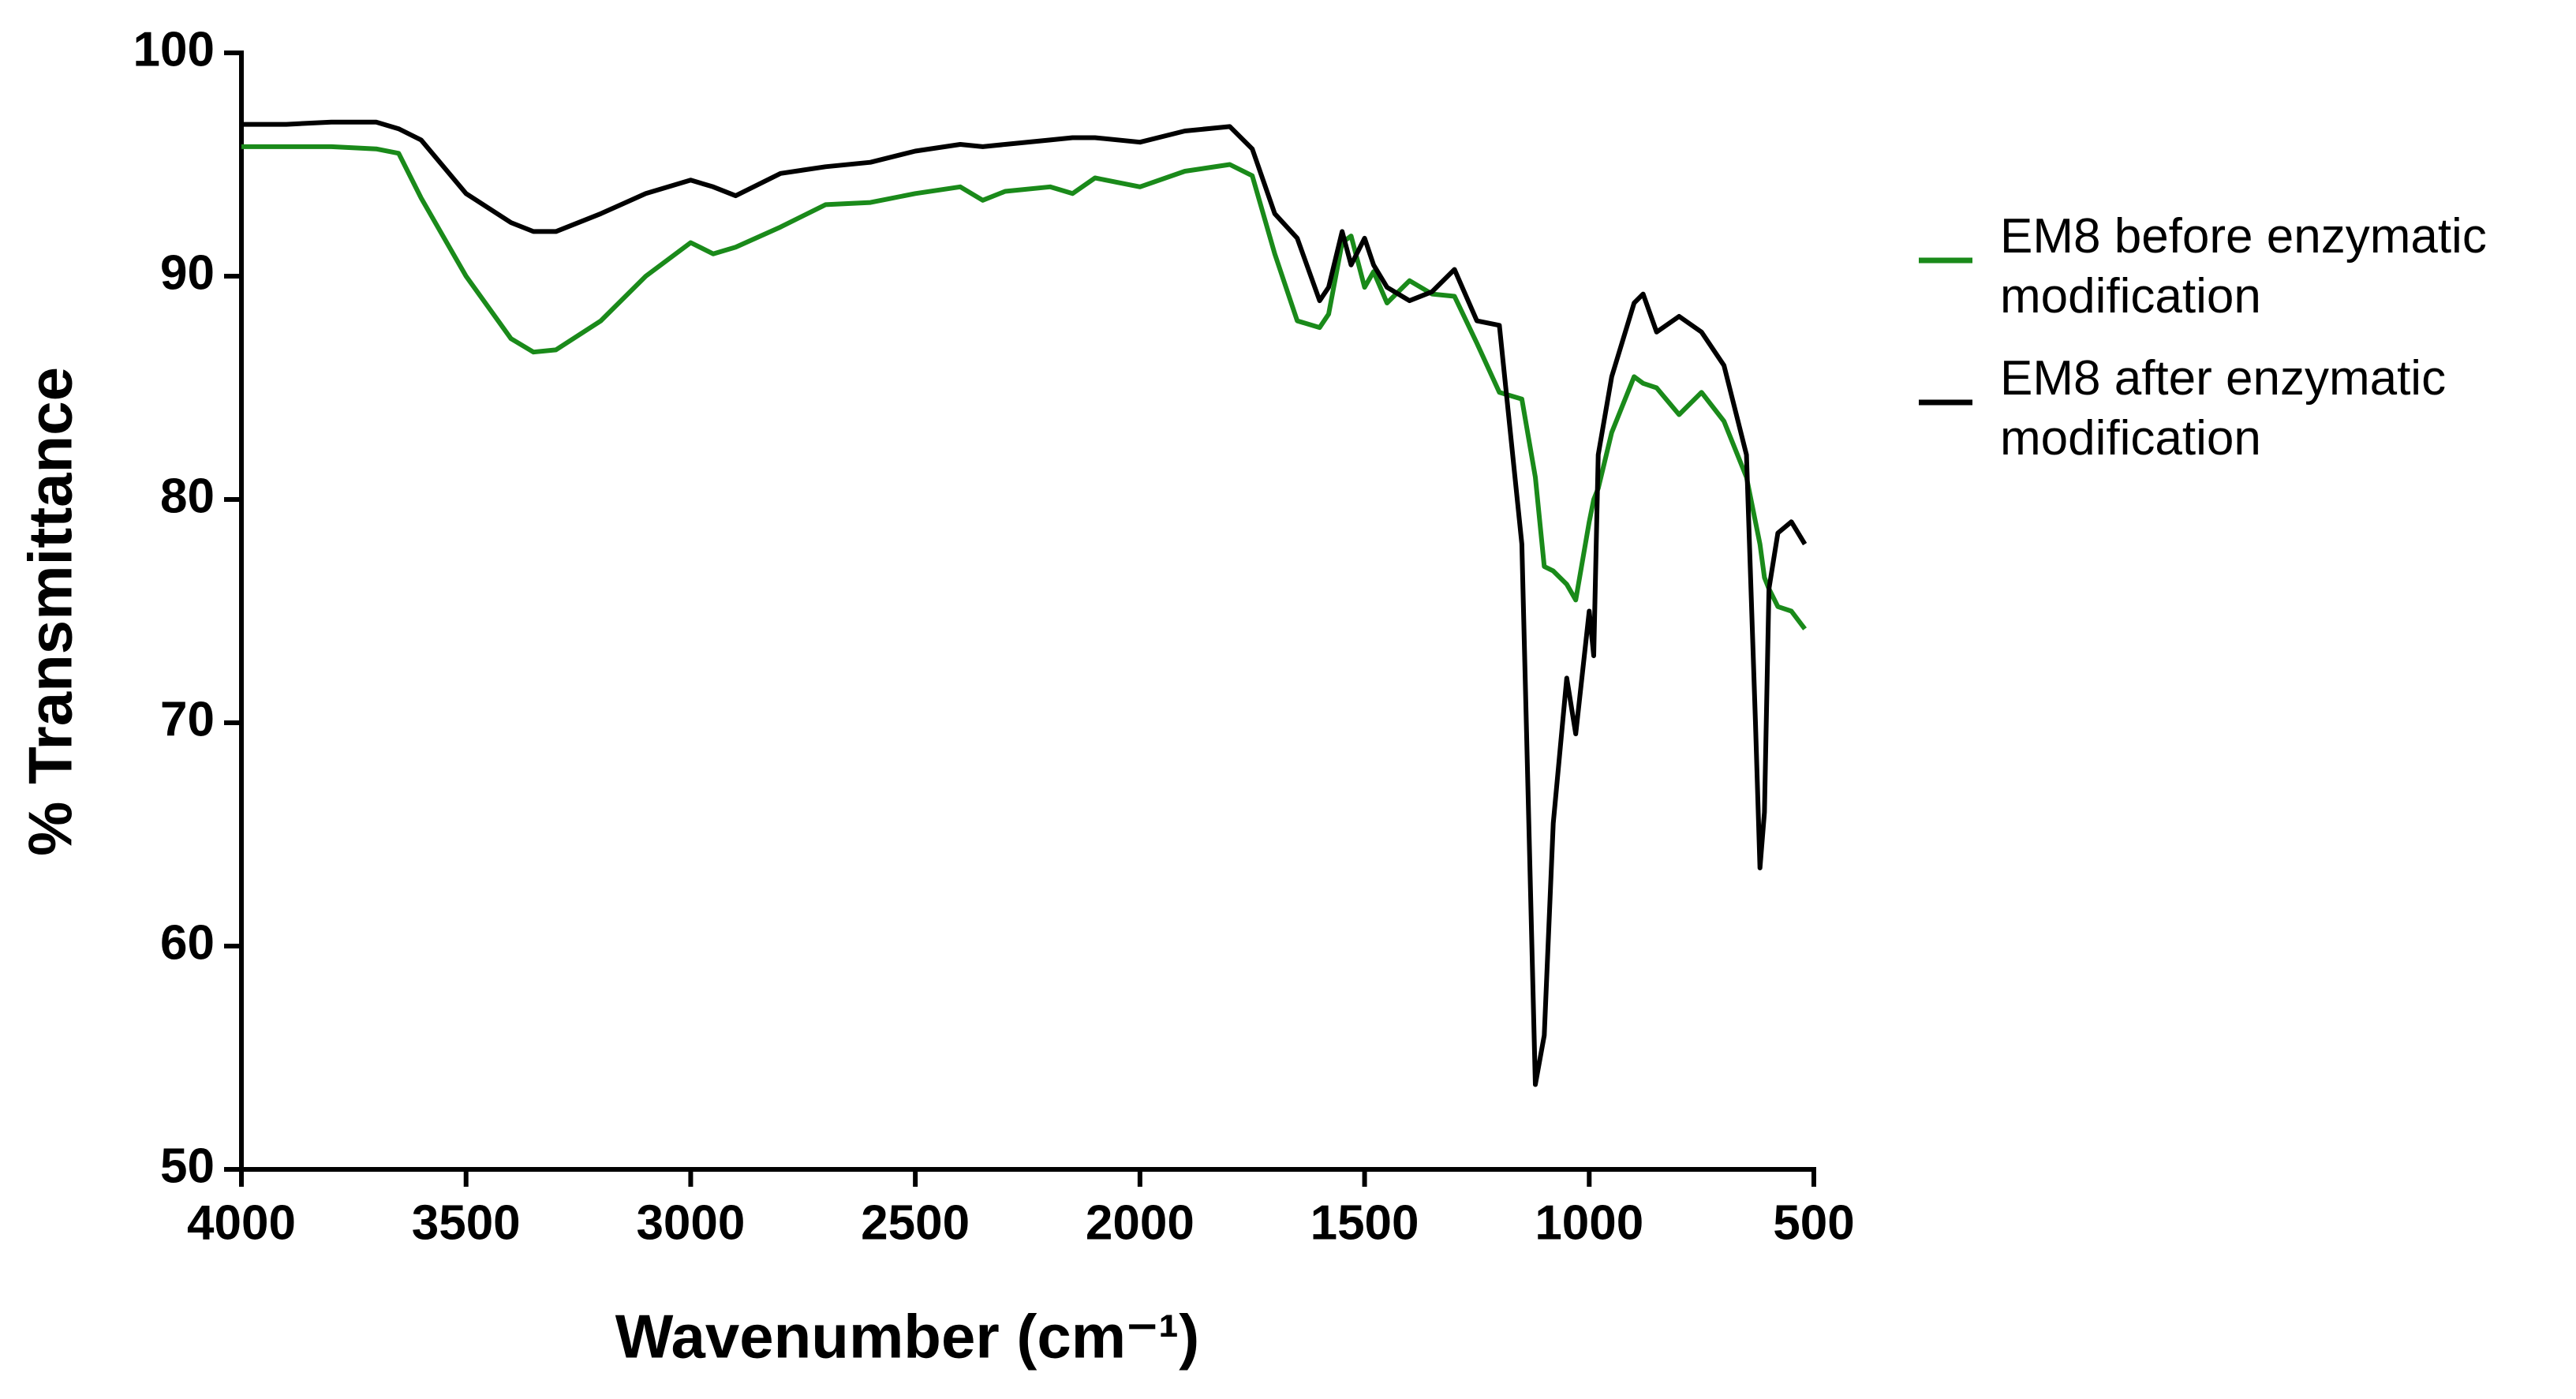  Describe the element at coordinates (187, 272) in the screenshot. I see `y-tick-label: 90` at that location.